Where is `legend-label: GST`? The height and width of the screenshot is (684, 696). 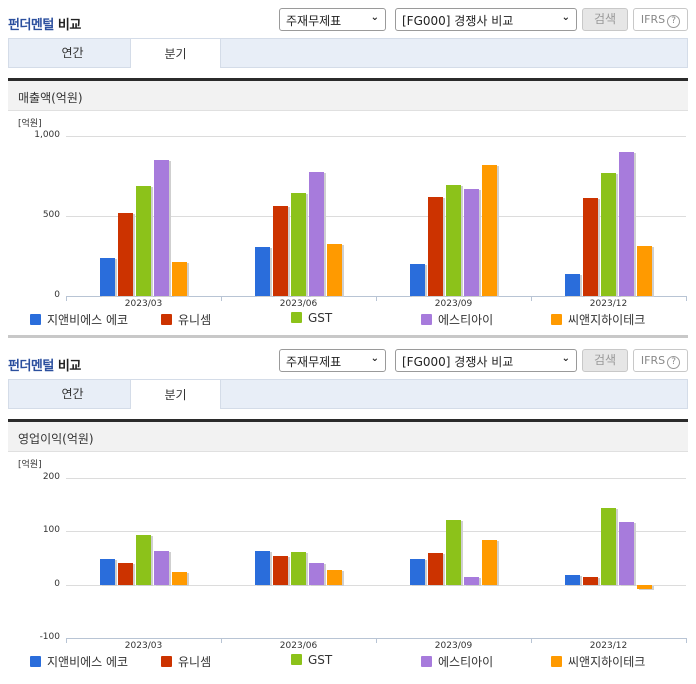
legend-label: GST is located at coordinates (320, 660).